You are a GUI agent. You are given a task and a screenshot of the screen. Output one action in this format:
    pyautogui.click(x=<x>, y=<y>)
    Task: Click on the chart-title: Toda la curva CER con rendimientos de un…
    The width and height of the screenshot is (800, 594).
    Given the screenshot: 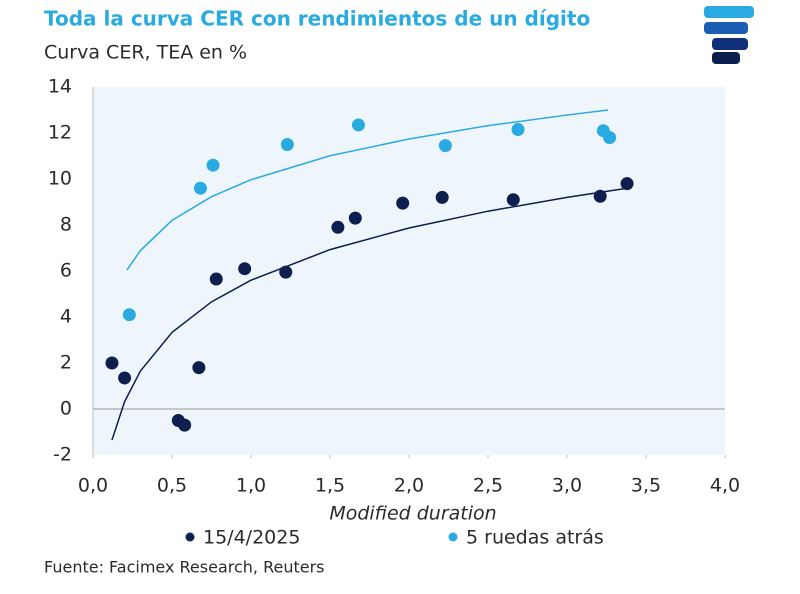 What is the action you would take?
    pyautogui.click(x=317, y=19)
    